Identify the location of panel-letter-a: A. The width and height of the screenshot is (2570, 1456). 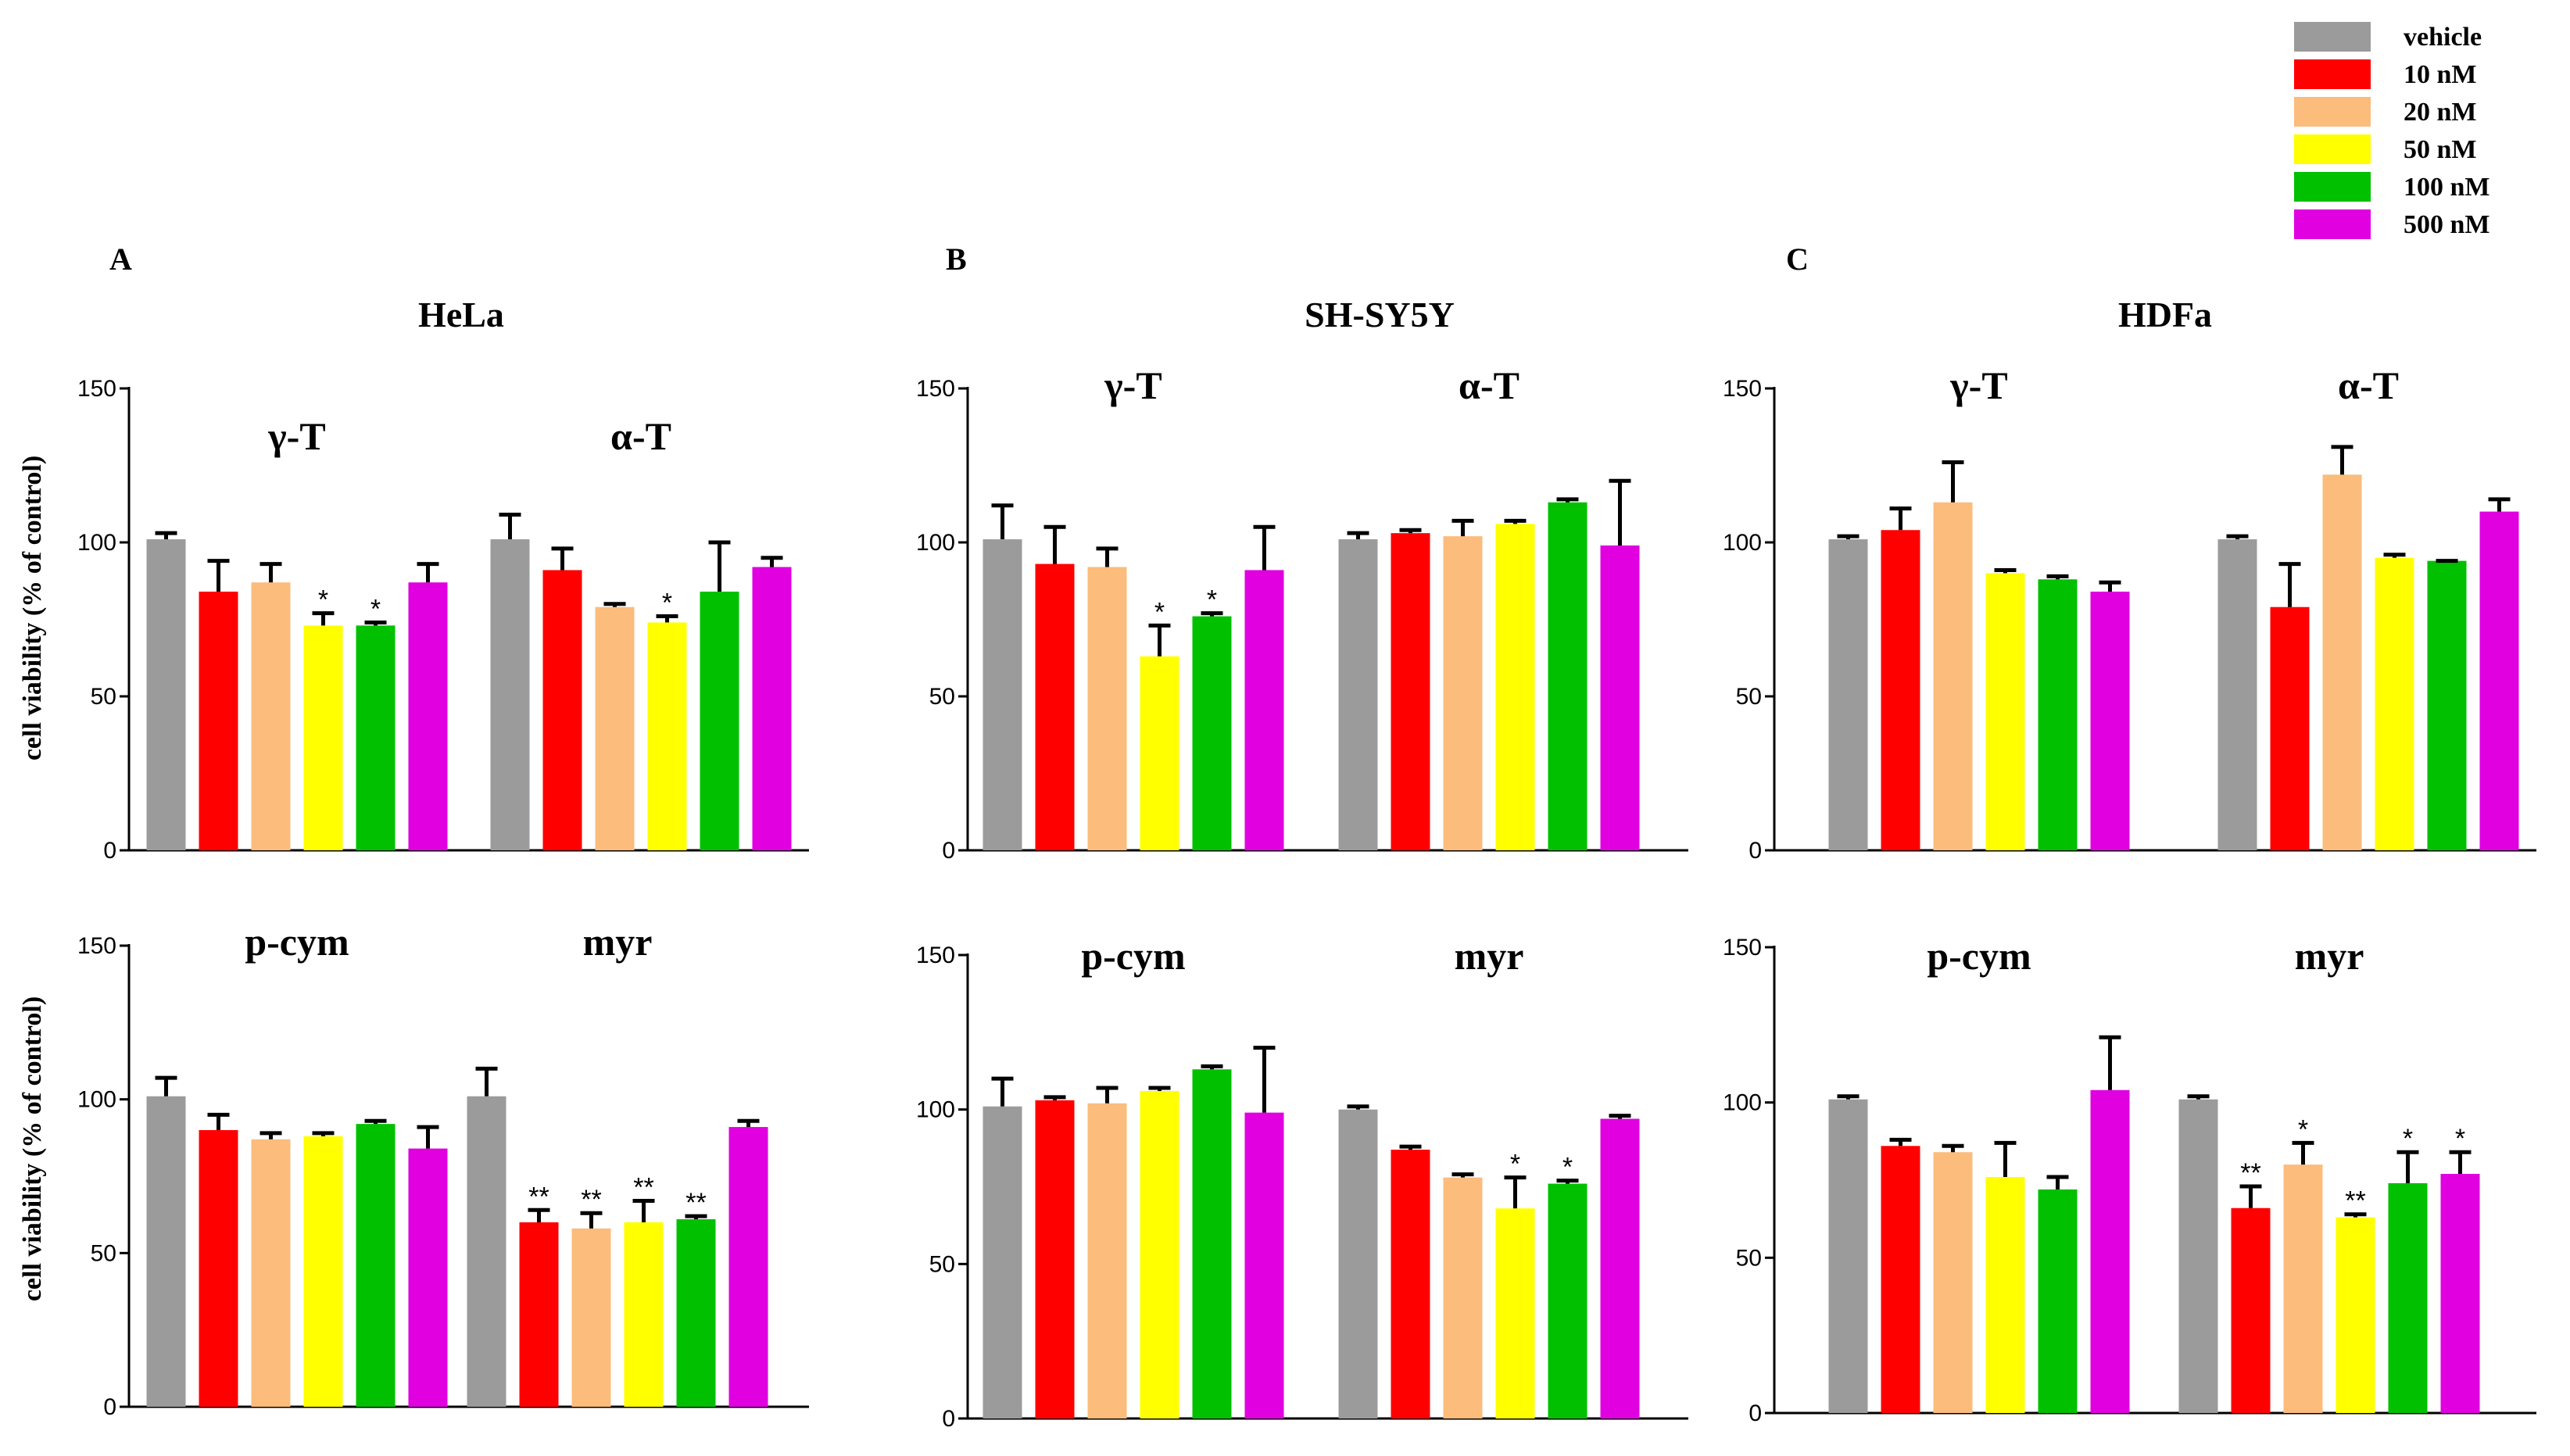
(120, 259).